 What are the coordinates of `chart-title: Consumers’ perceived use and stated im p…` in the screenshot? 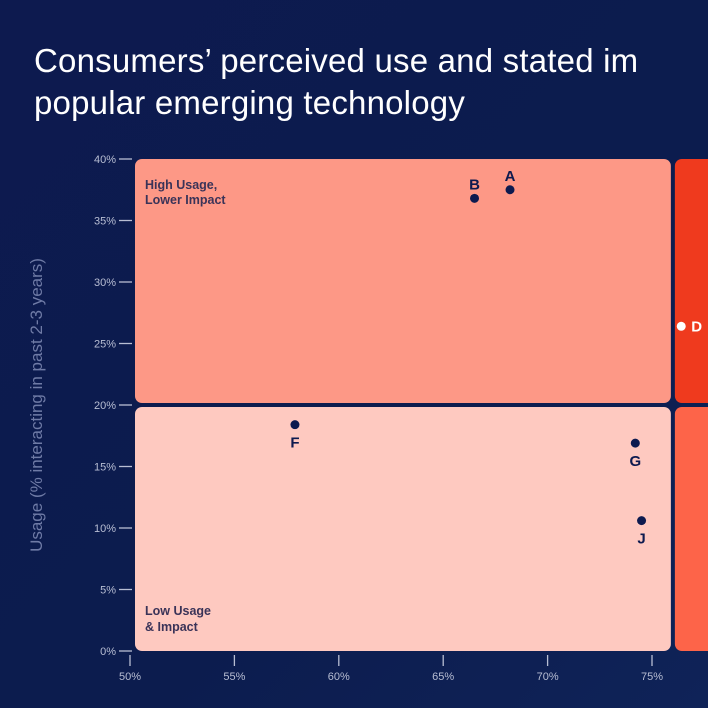 It's located at (336, 82).